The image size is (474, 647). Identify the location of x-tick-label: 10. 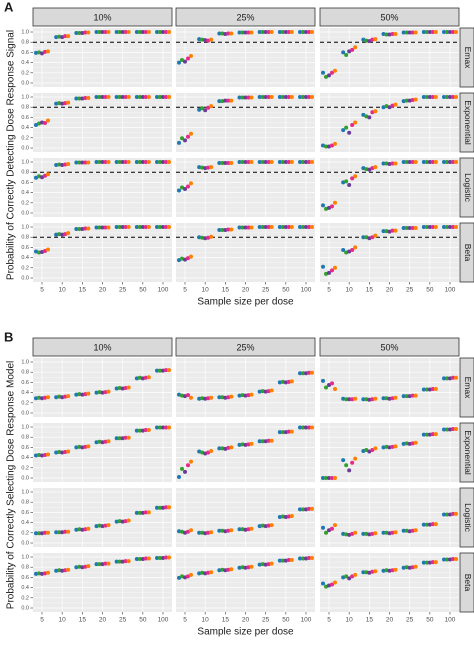
(350, 290).